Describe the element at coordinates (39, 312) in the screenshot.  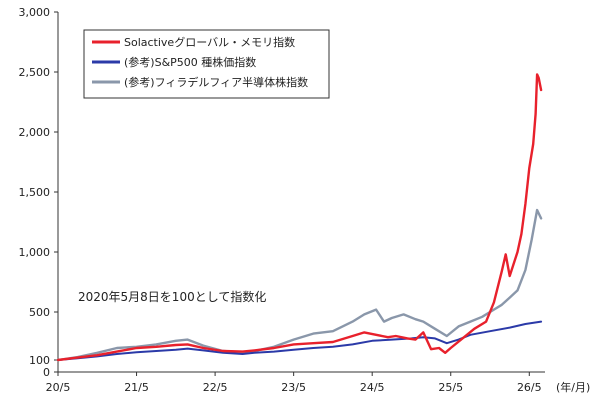
I see `y-tick-label: 500` at that location.